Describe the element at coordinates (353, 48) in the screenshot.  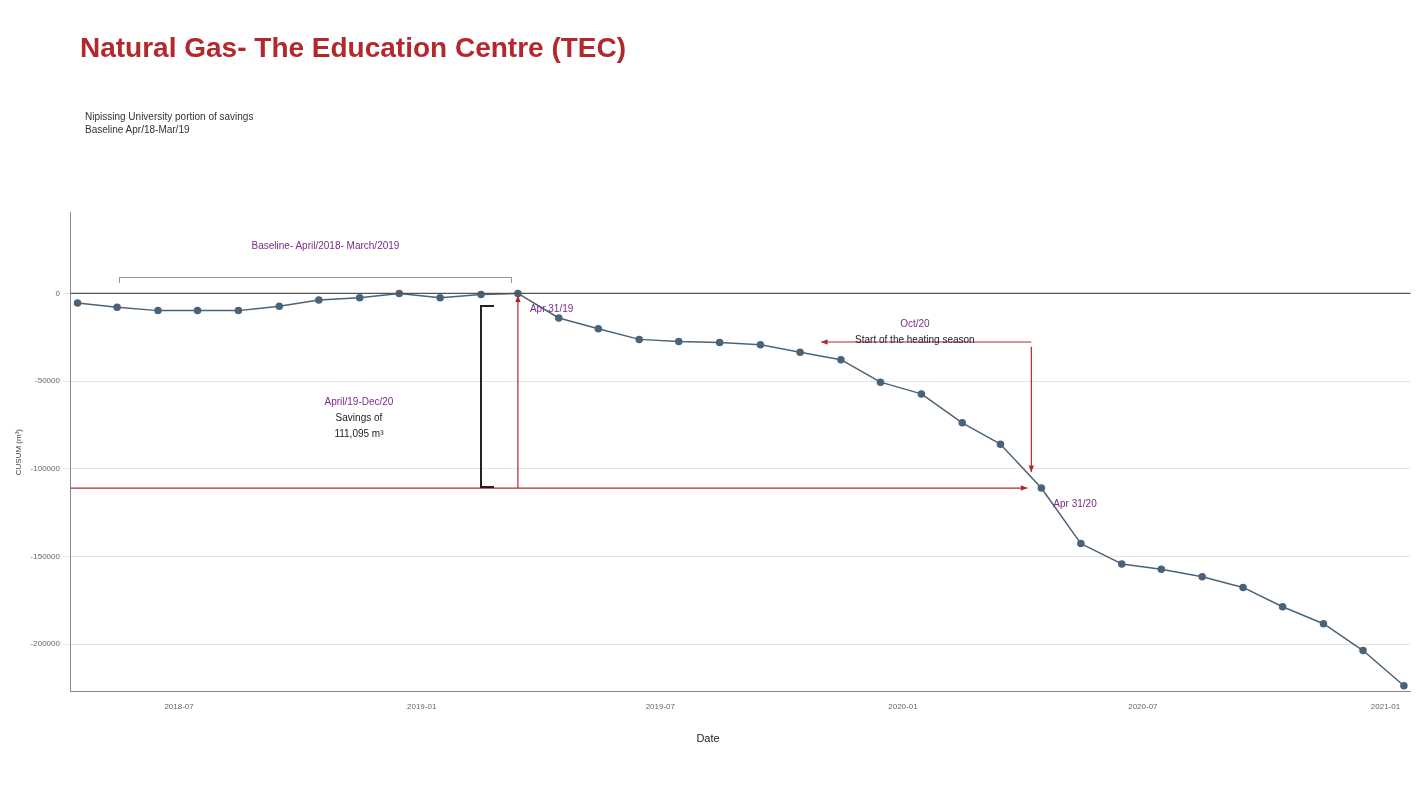
I see `chart-title: Natural Gas- The Education Centre (TEC)` at that location.